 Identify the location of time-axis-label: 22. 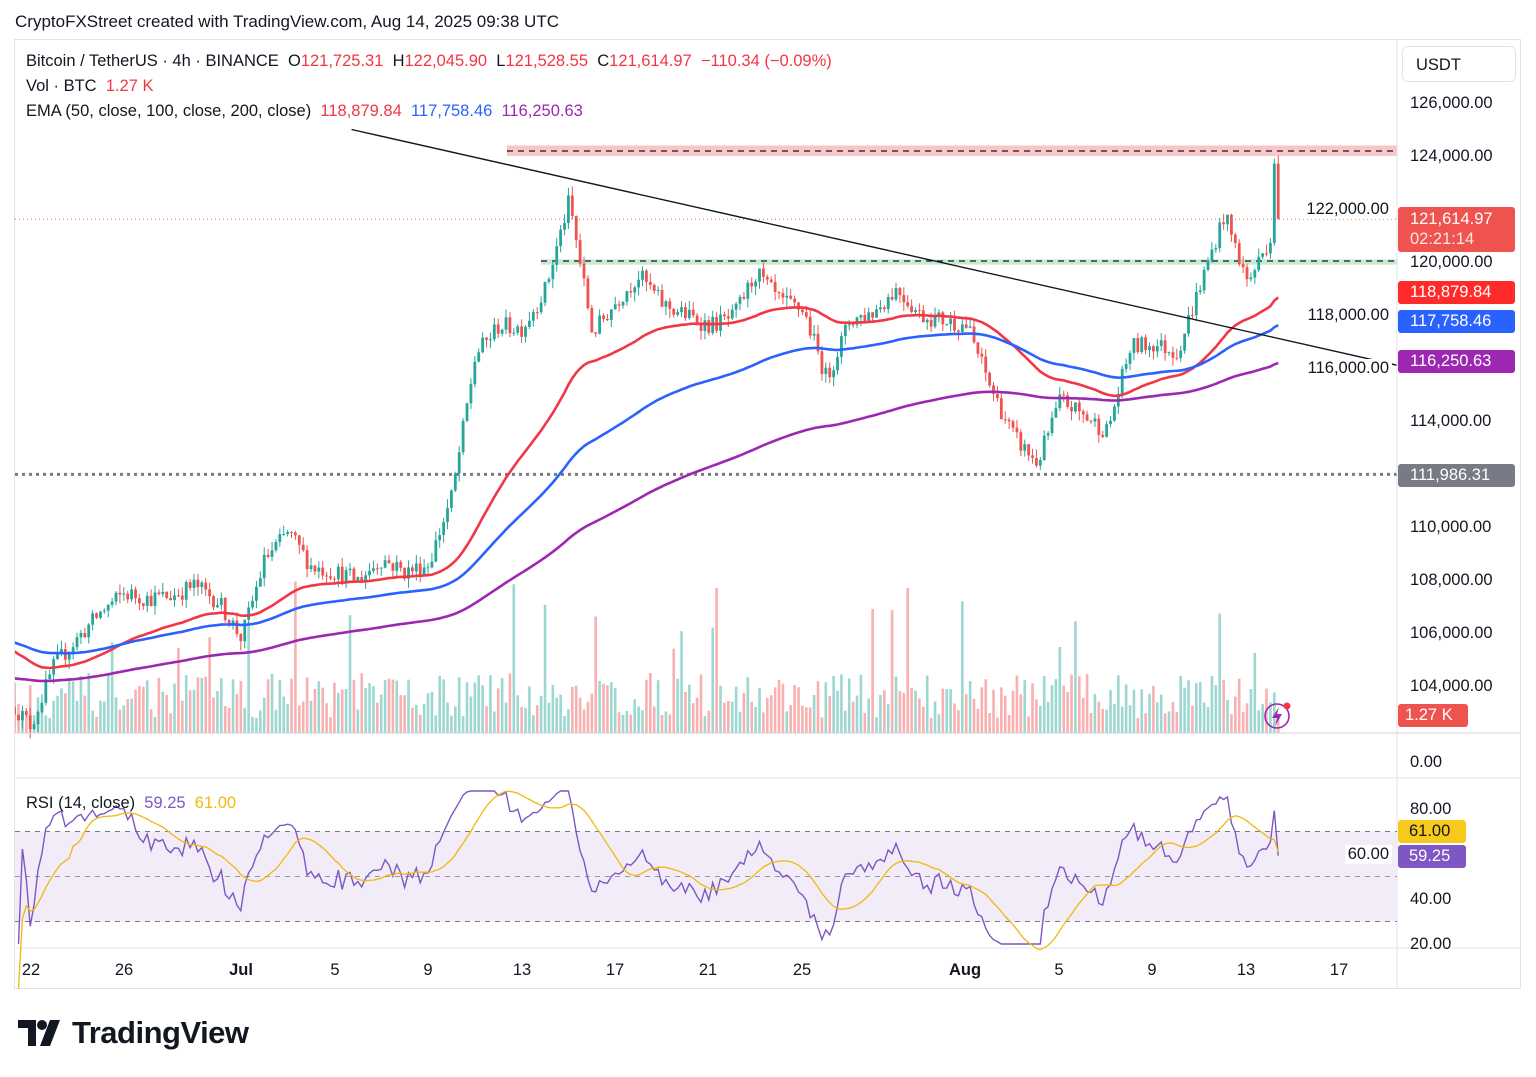
(31, 970).